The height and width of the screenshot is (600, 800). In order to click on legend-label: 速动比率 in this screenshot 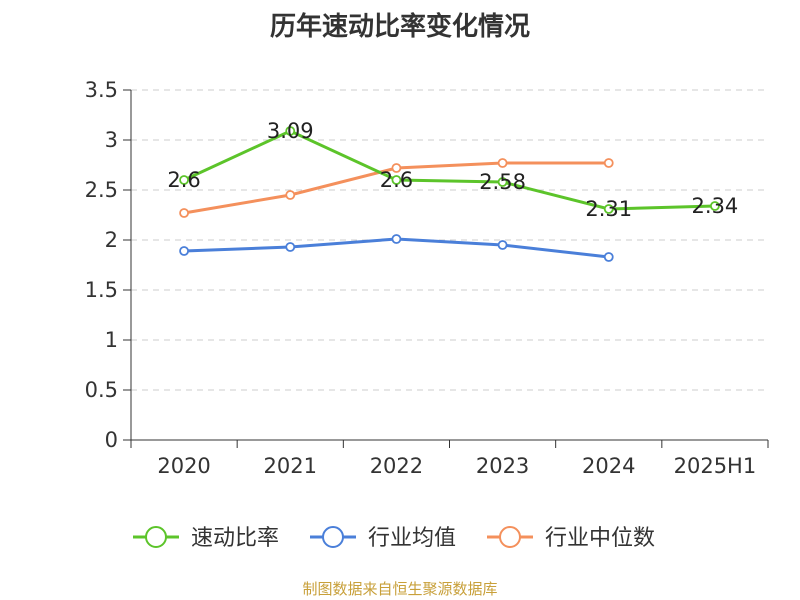, I will do `click(235, 538)`.